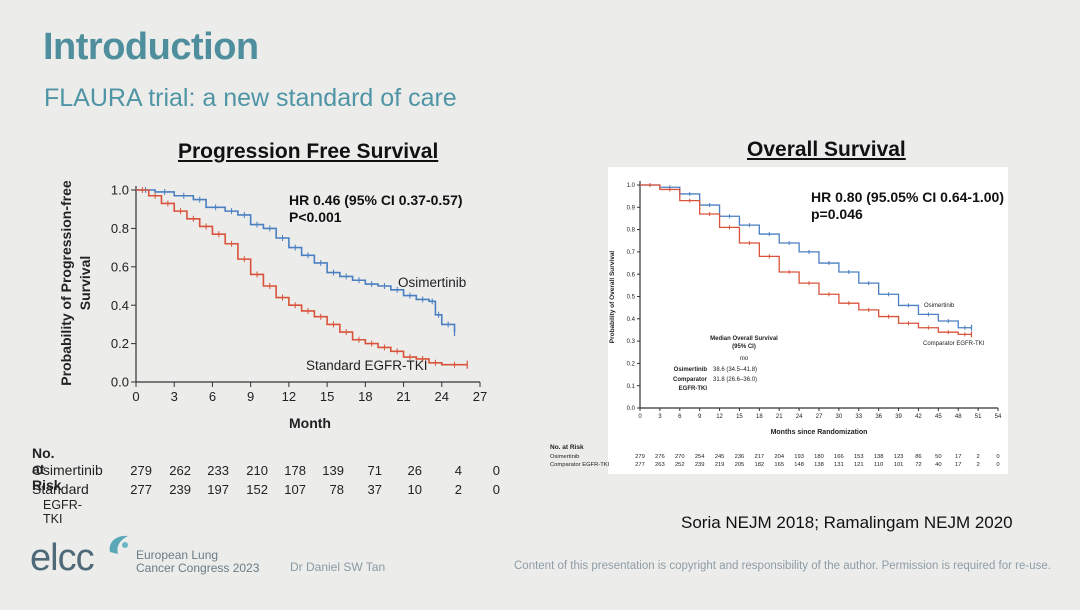  I want to click on elcc-logo: elcc, so click(62, 558).